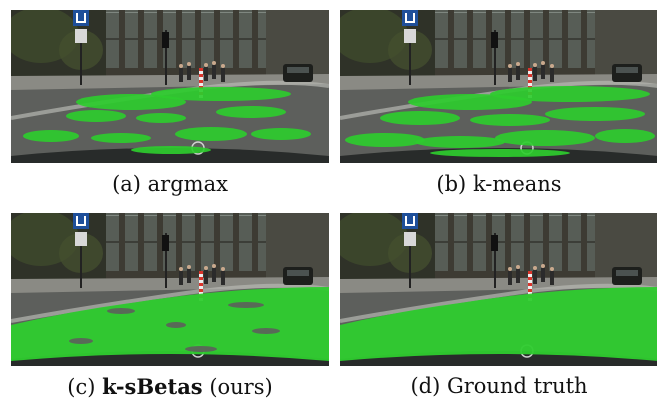  Describe the element at coordinates (517, 184) in the screenshot. I see `caption-name: k-means` at that location.